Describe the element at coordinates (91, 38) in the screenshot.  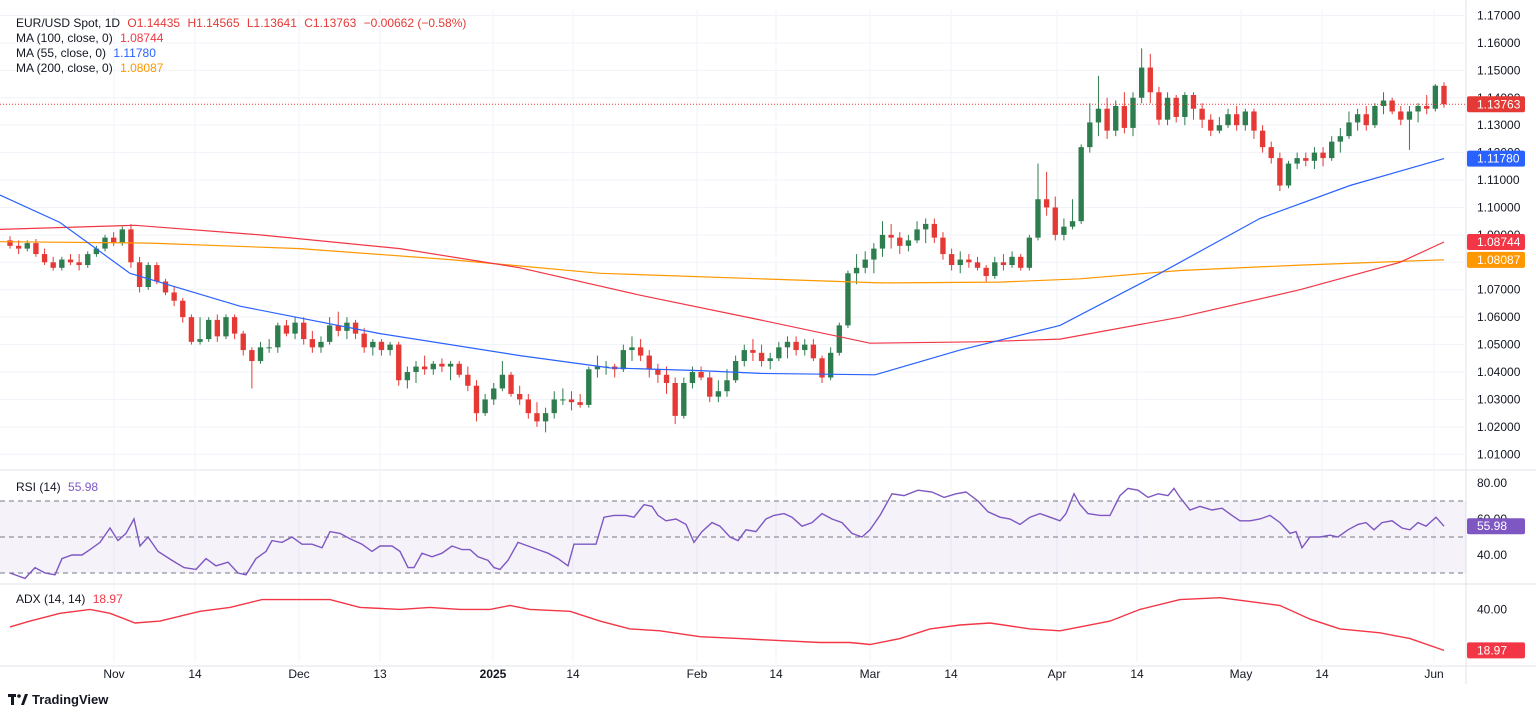
I see `ma100-legend: MA (100, close, 0) 1.08744` at that location.